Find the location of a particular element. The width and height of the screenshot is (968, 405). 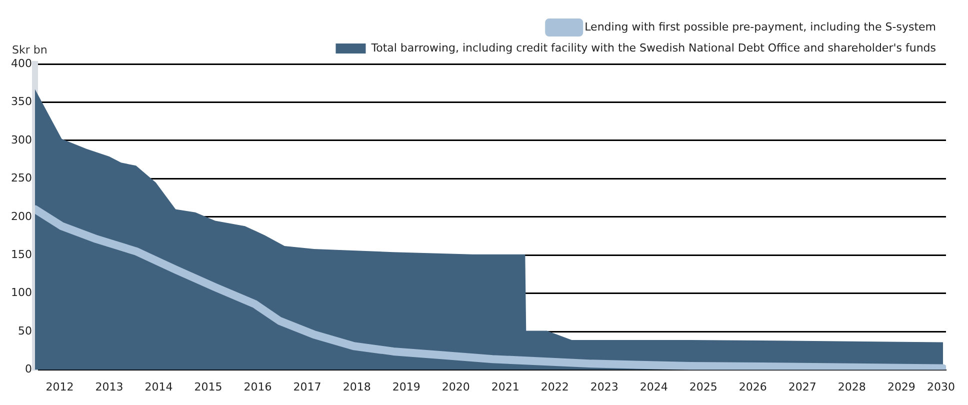

x-tick-label: 2030 is located at coordinates (941, 387).